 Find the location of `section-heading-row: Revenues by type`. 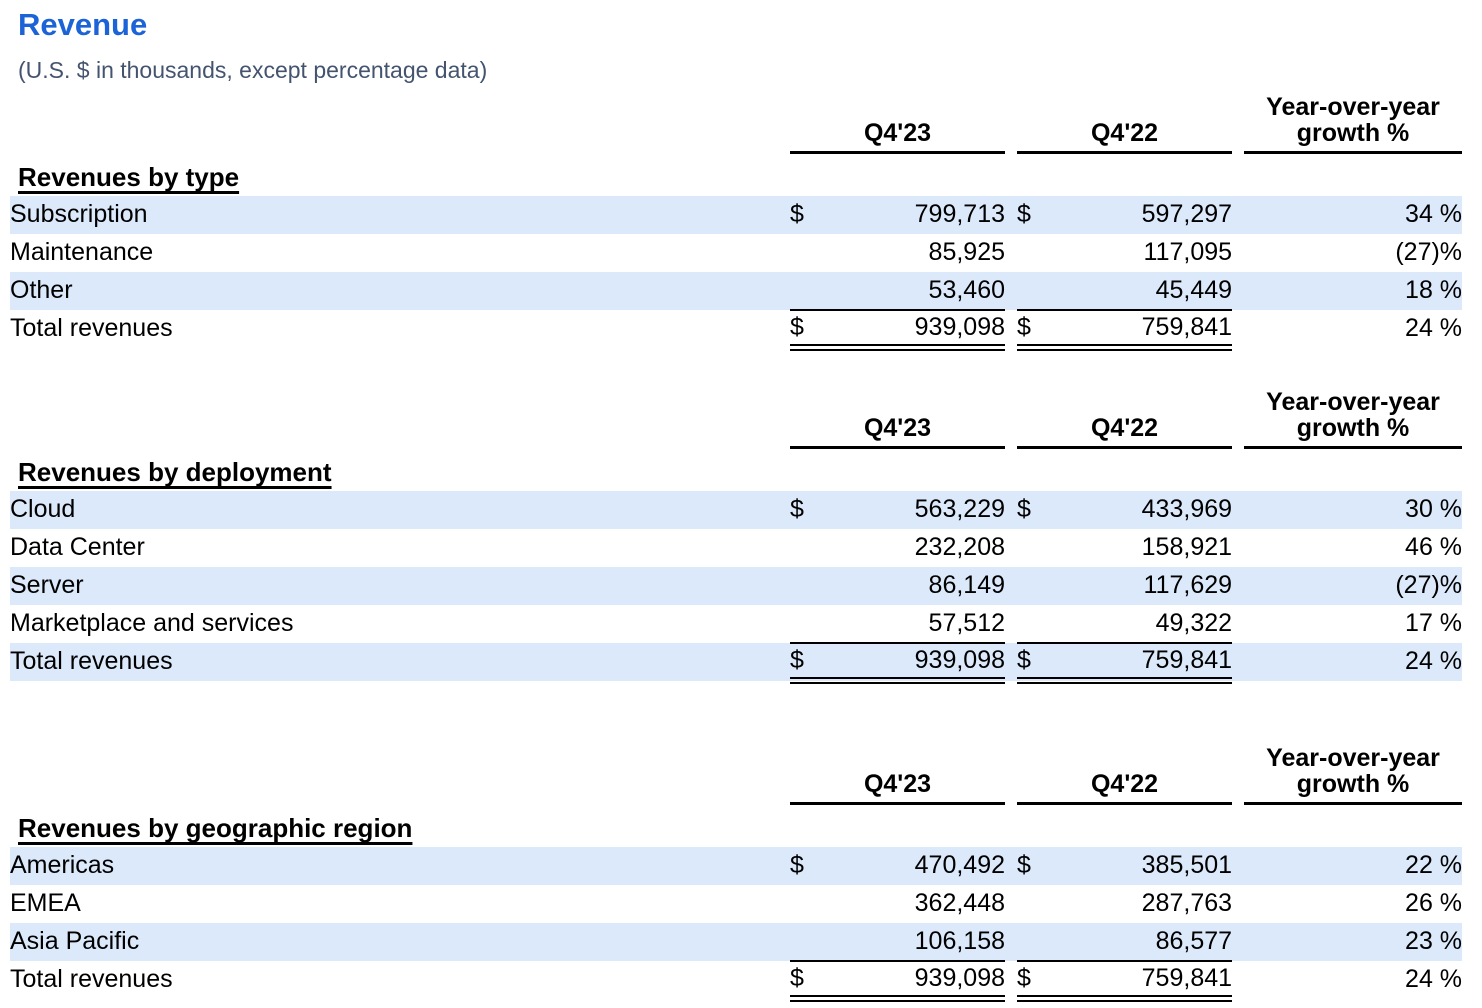

section-heading-row: Revenues by type is located at coordinates (736, 174).